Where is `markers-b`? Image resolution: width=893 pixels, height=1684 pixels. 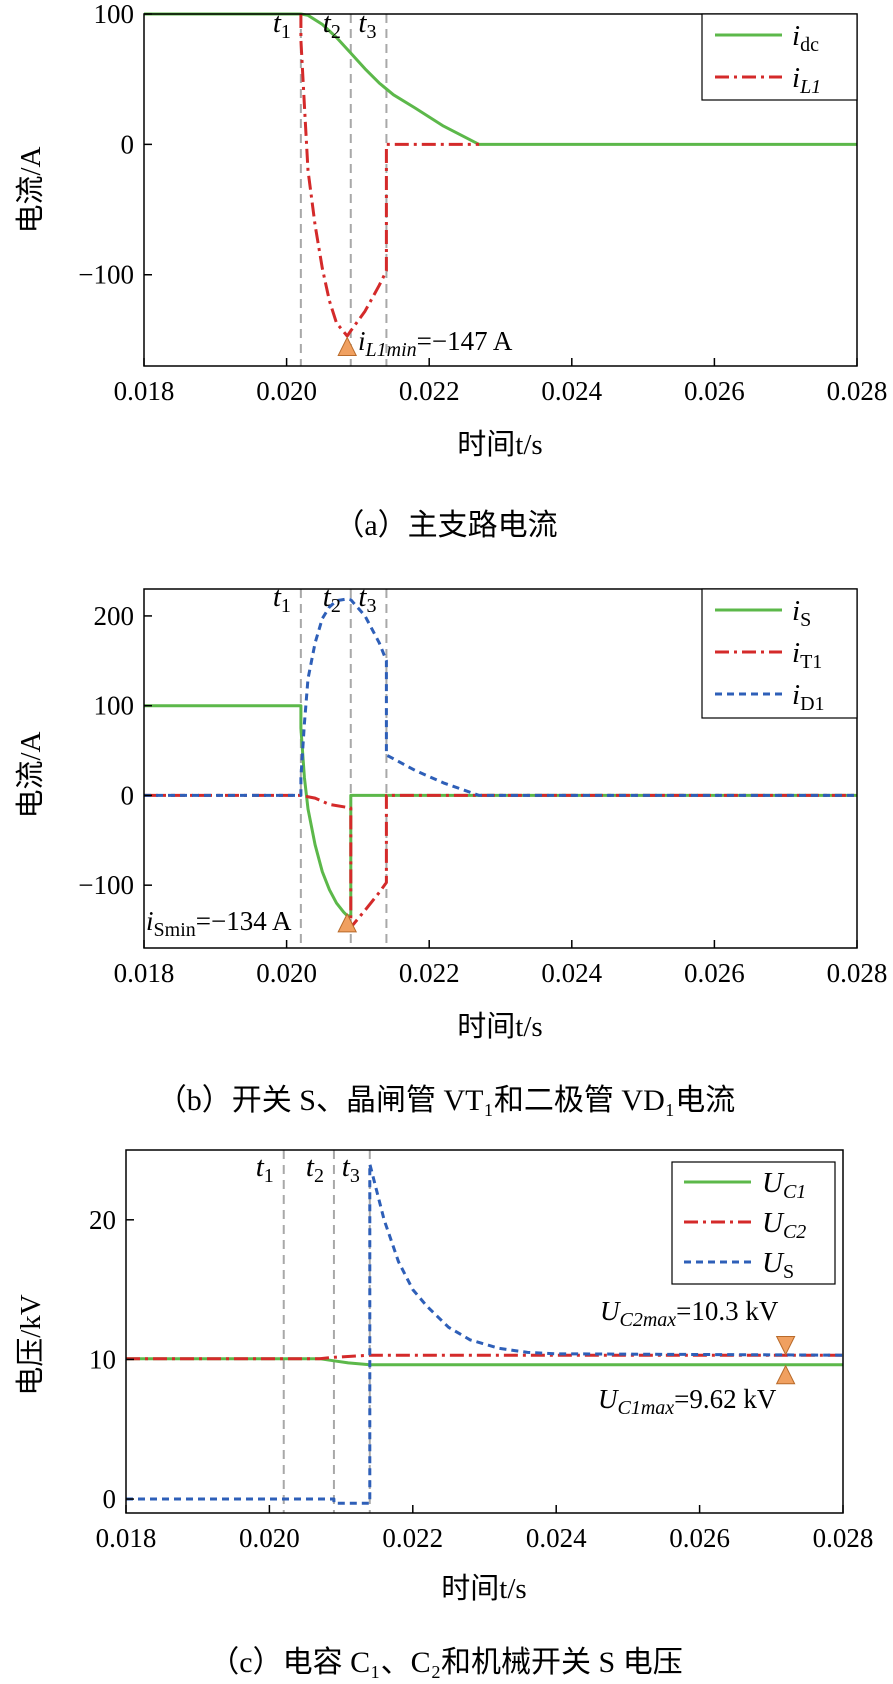 markers-b is located at coordinates (347, 922).